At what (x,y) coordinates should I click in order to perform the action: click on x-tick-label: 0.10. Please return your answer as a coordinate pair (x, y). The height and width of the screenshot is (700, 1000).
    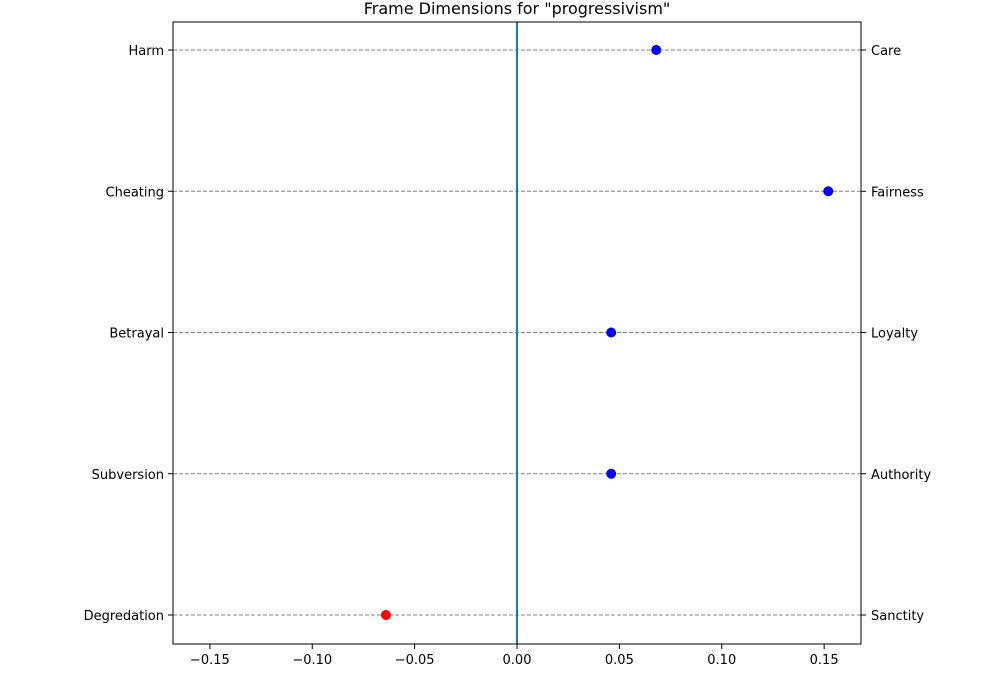
    Looking at the image, I should click on (721, 660).